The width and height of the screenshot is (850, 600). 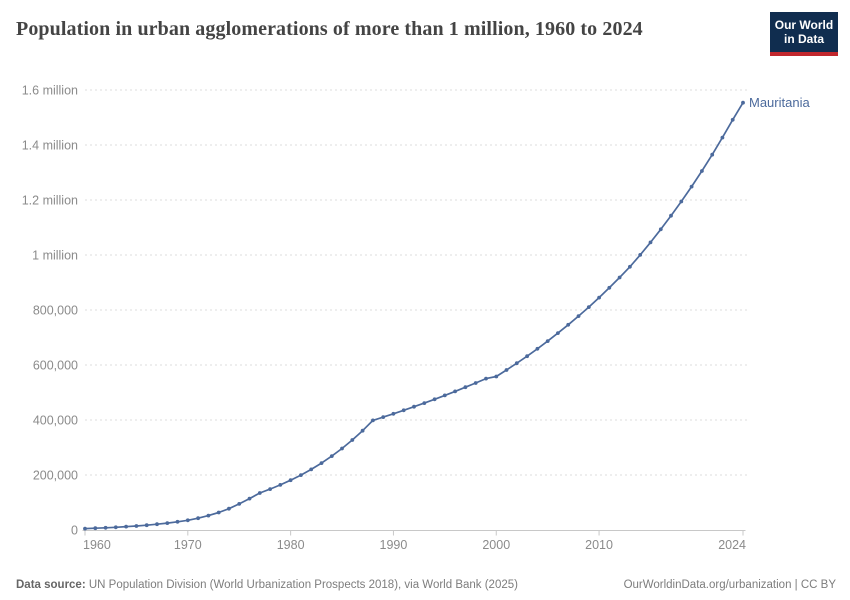 I want to click on x-tick-label: 2000, so click(x=496, y=545).